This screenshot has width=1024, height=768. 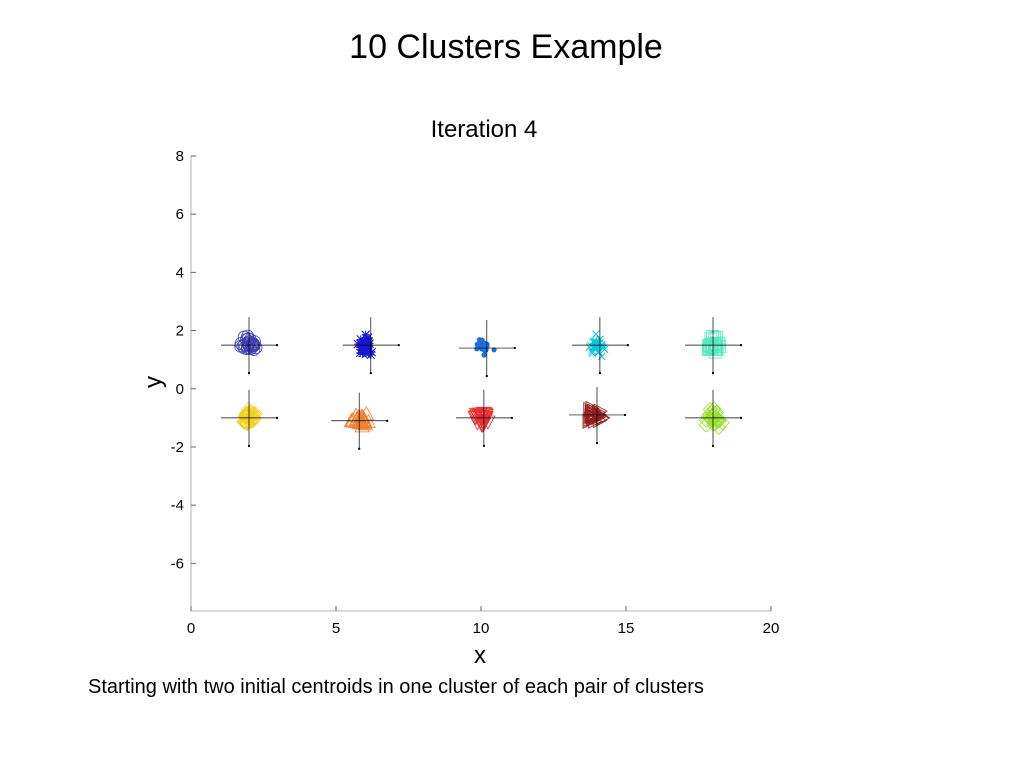 I want to click on x-axis-label: x, so click(x=480, y=655).